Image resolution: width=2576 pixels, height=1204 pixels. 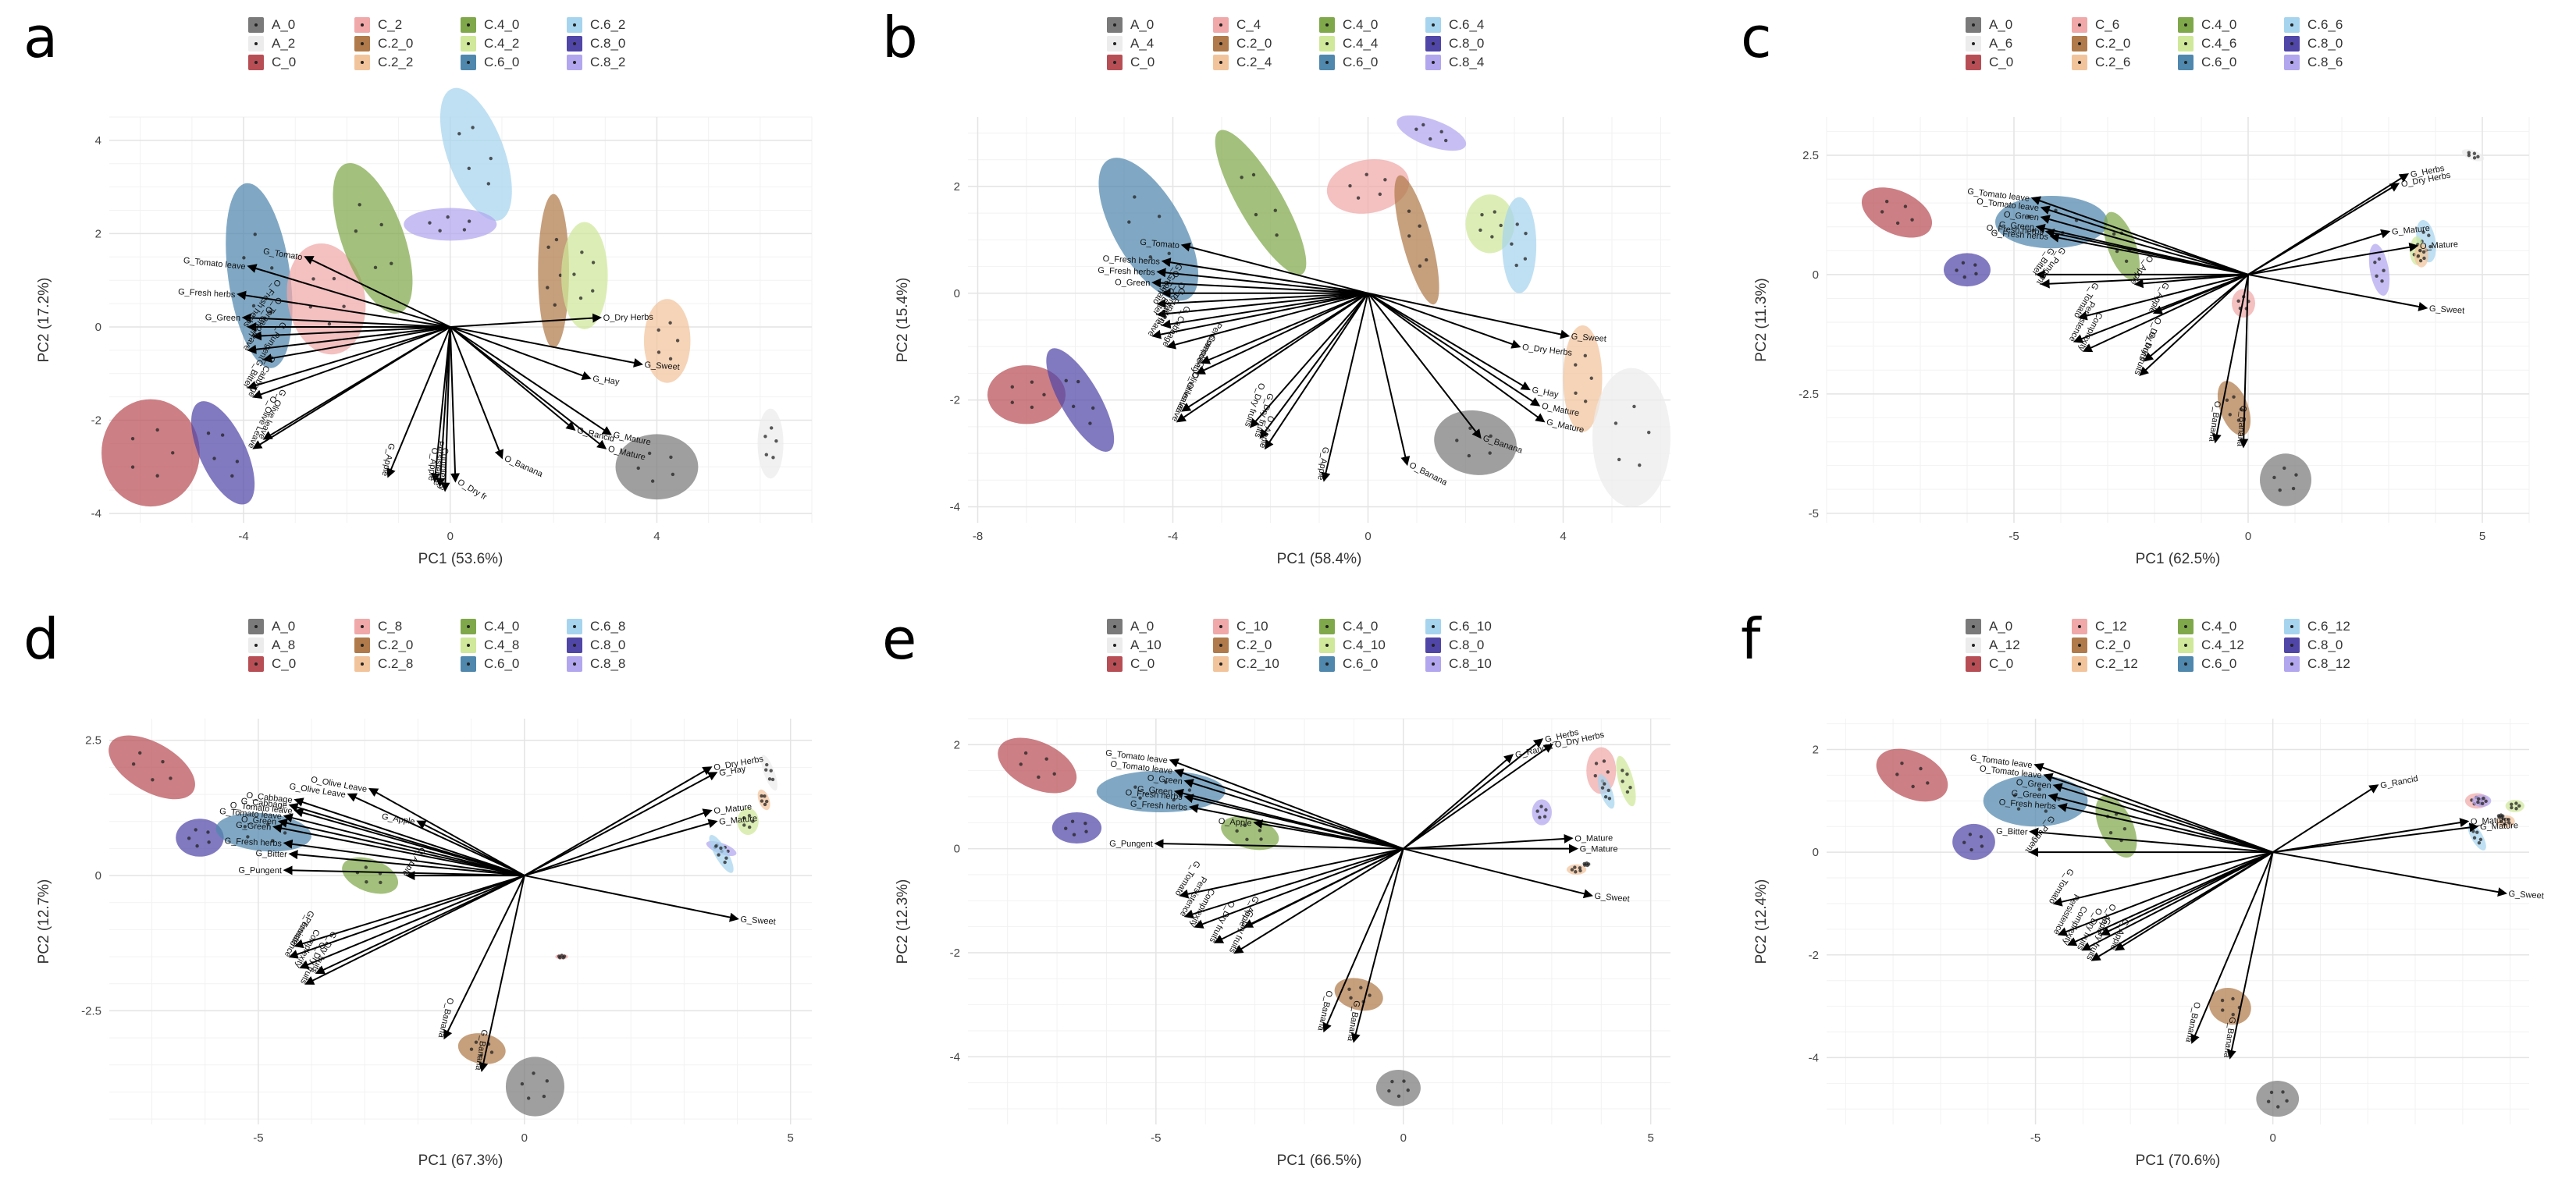 I want to click on legend-label: C.6_2, so click(x=608, y=24).